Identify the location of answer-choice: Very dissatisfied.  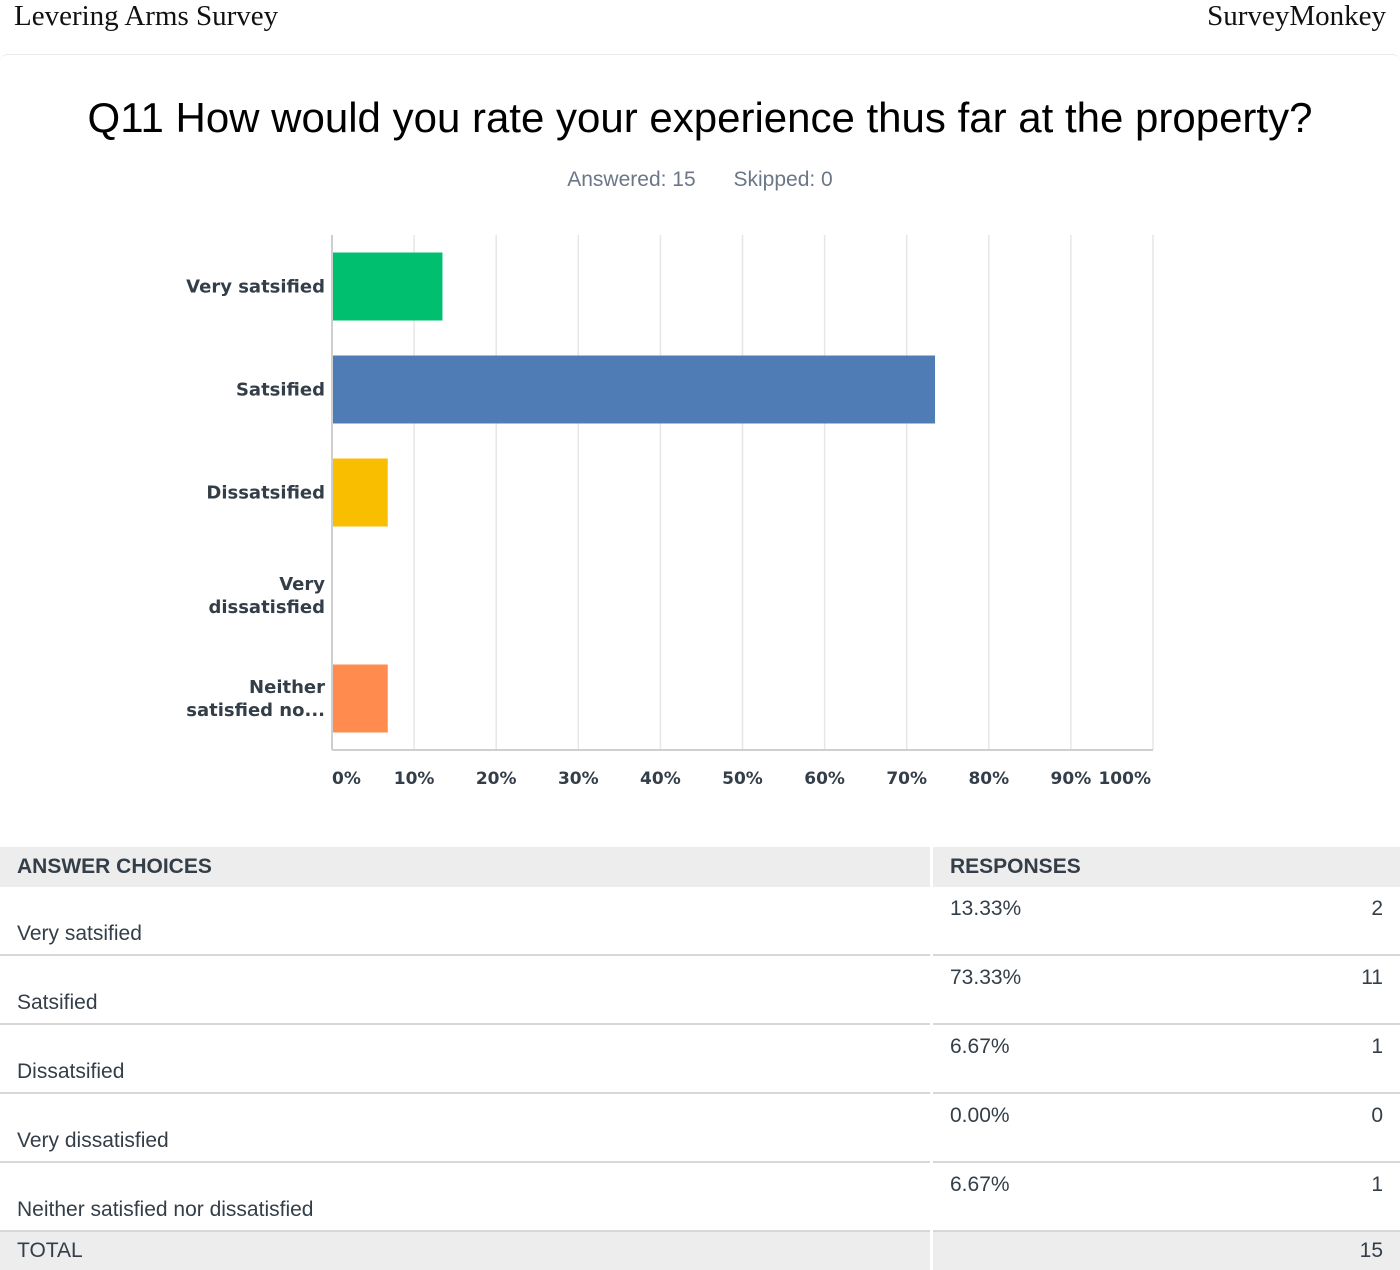
(466, 1127).